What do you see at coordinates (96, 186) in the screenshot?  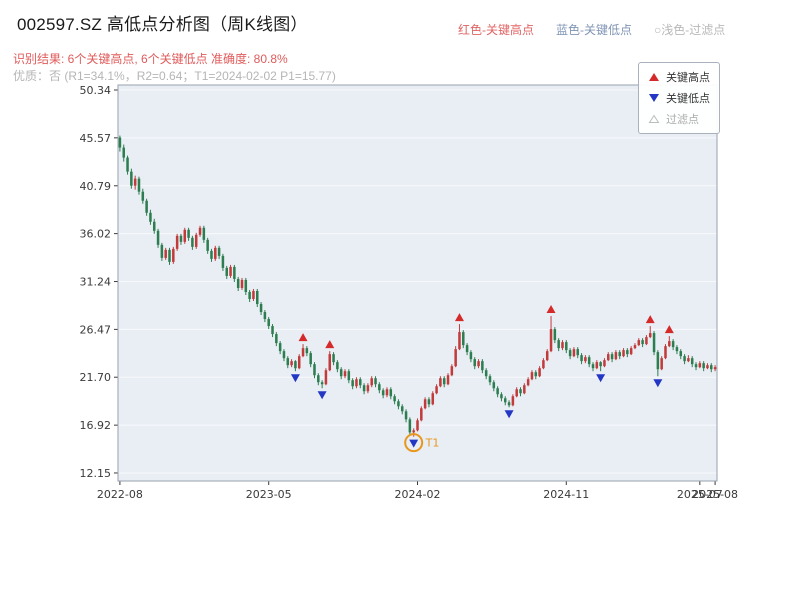 I see `y-axis-tick-label: 40.79` at bounding box center [96, 186].